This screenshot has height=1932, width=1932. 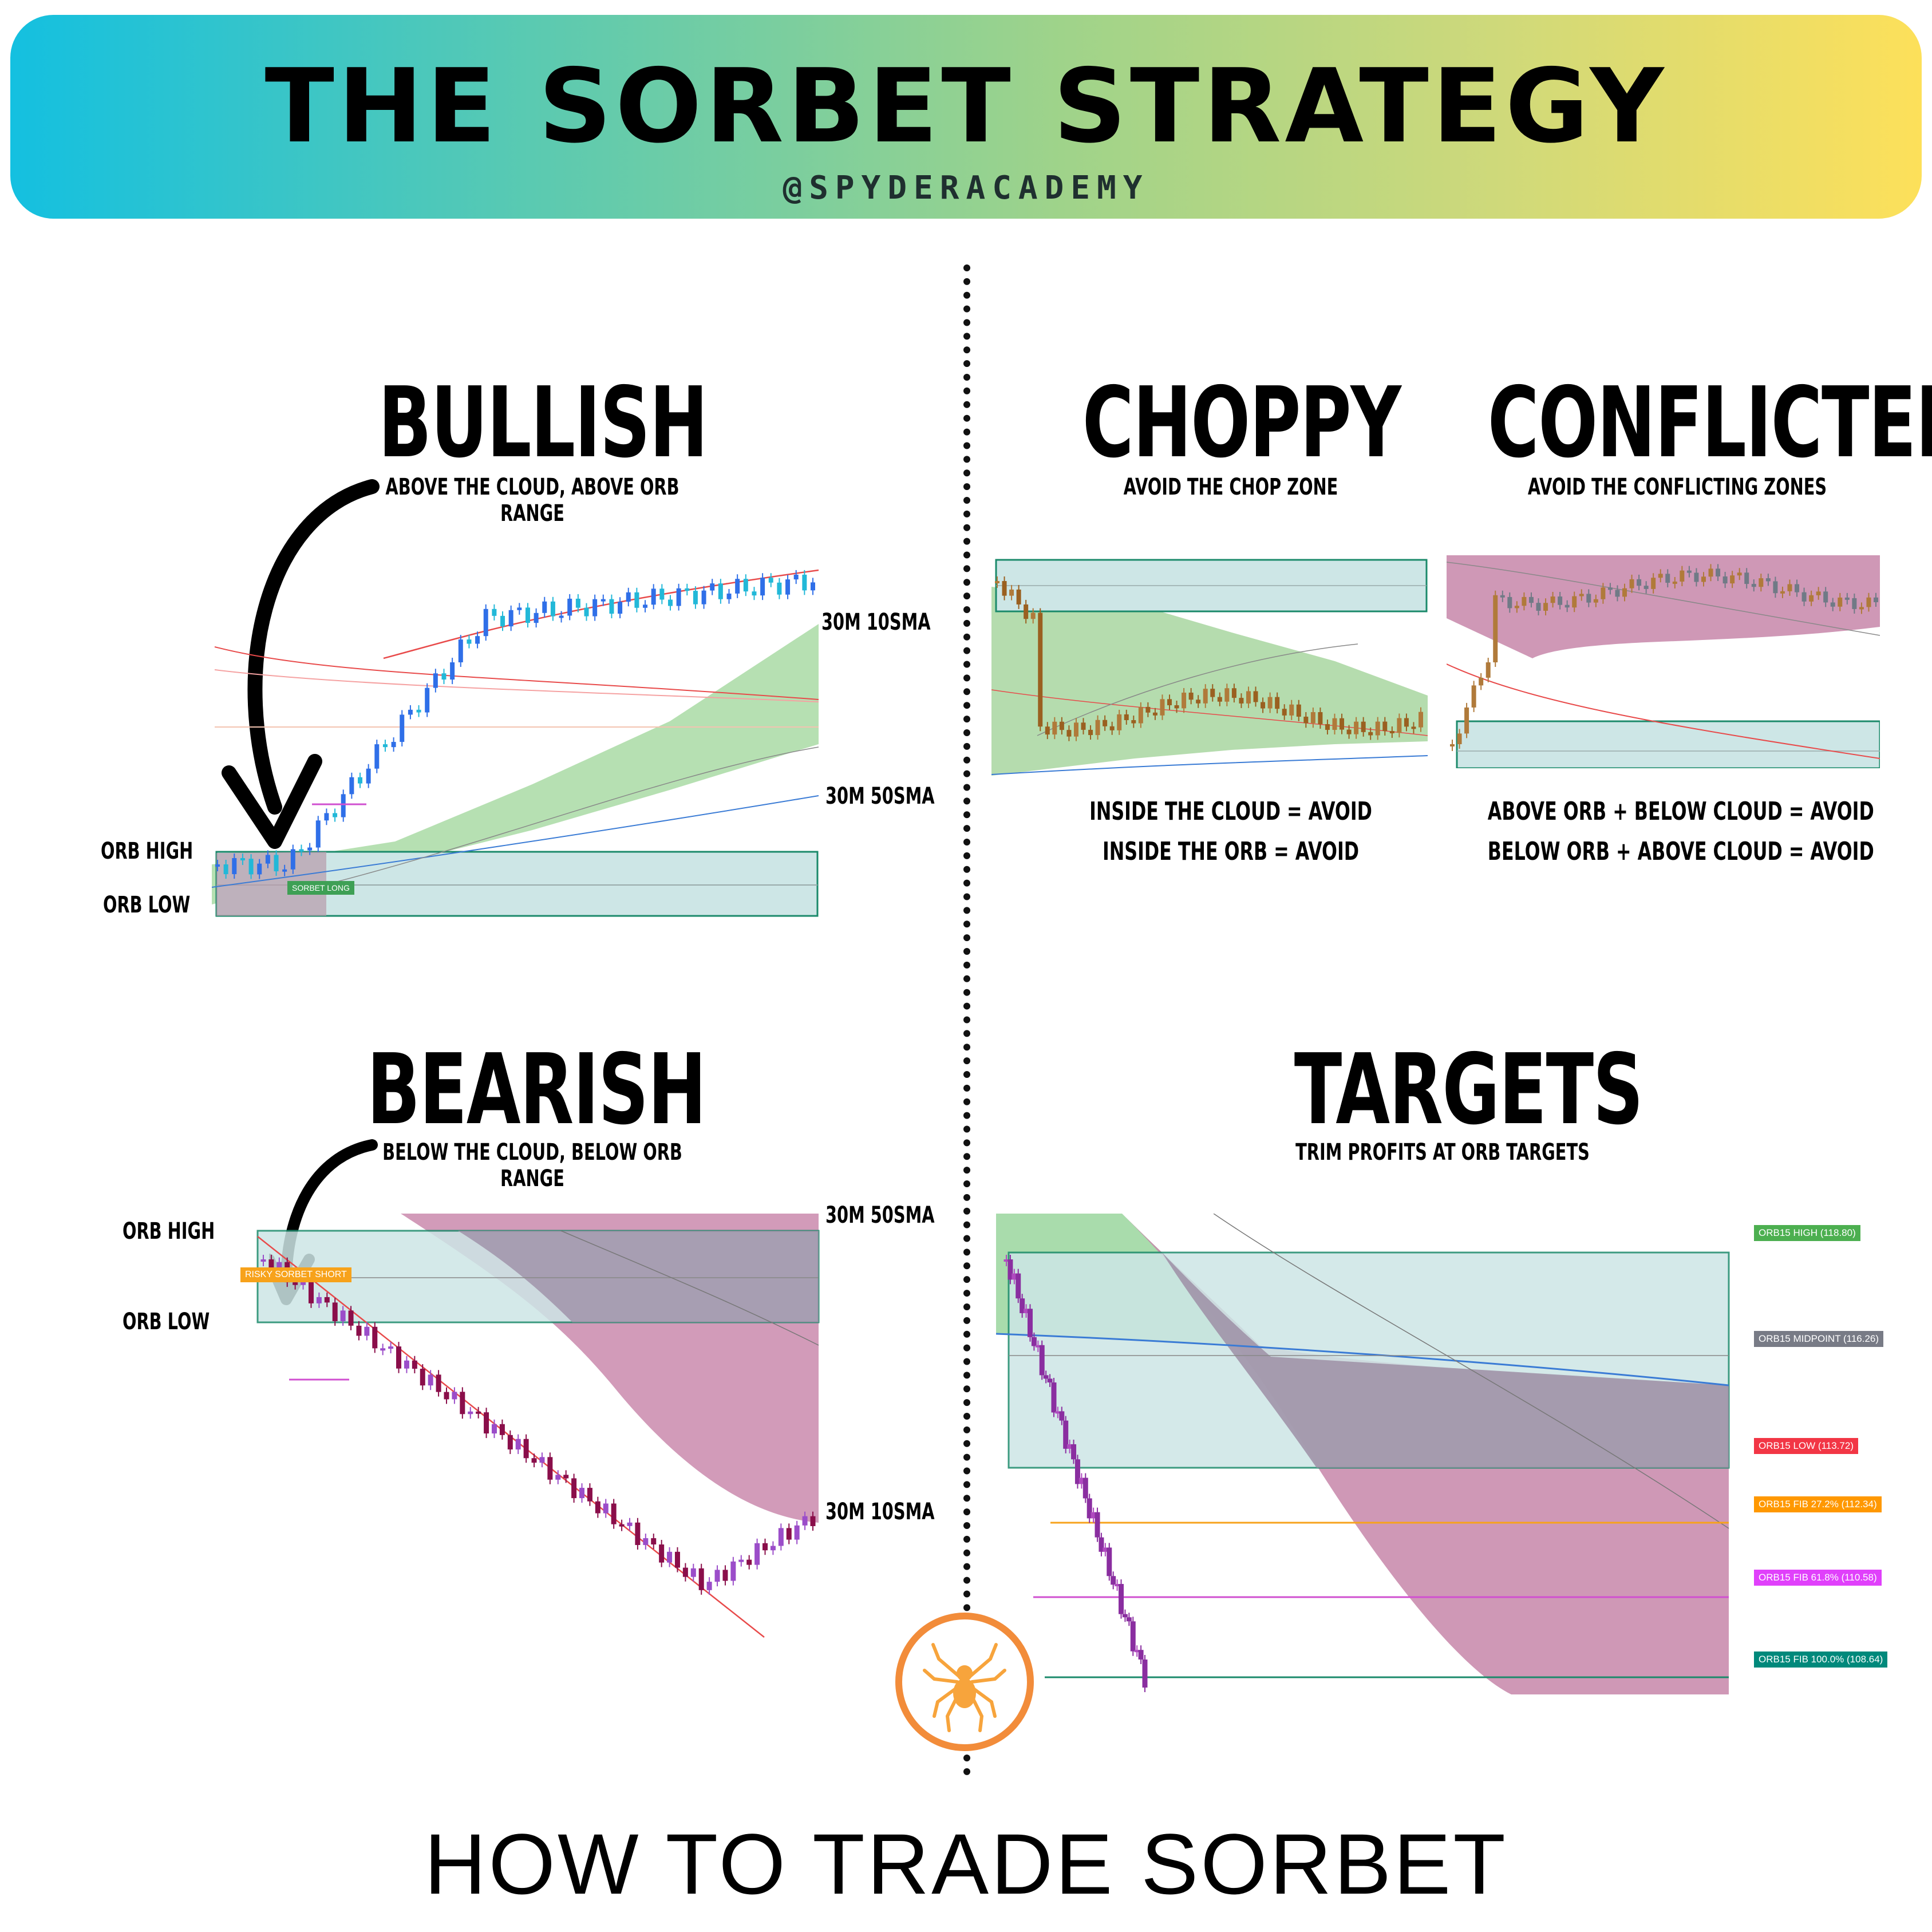 What do you see at coordinates (1363, 1454) in the screenshot?
I see `targets-chart` at bounding box center [1363, 1454].